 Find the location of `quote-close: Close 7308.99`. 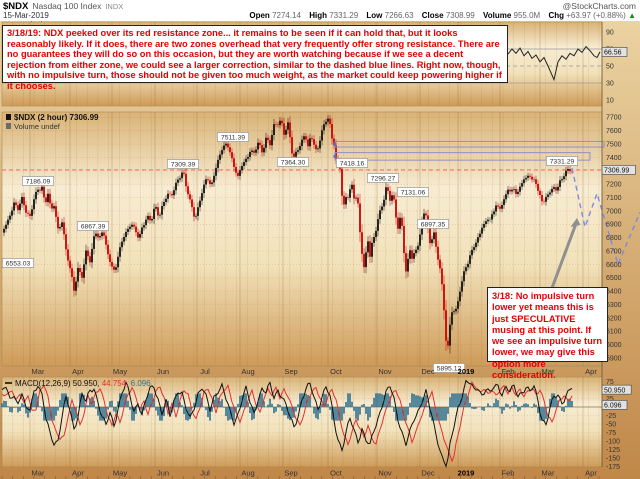

quote-close: Close 7308.99 is located at coordinates (448, 15).